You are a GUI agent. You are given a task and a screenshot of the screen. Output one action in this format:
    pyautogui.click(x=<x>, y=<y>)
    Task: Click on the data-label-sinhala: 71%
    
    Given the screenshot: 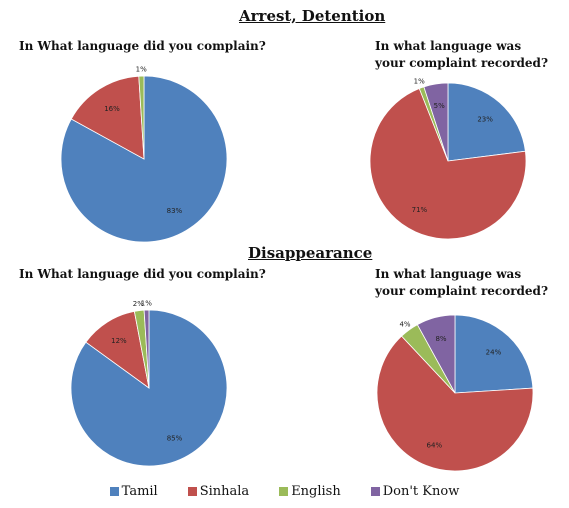 What is the action you would take?
    pyautogui.click(x=420, y=210)
    